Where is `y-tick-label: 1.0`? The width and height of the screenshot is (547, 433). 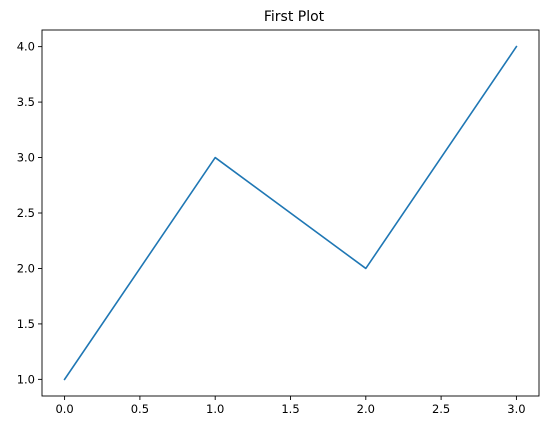
y-tick-label: 1.0 is located at coordinates (26, 379).